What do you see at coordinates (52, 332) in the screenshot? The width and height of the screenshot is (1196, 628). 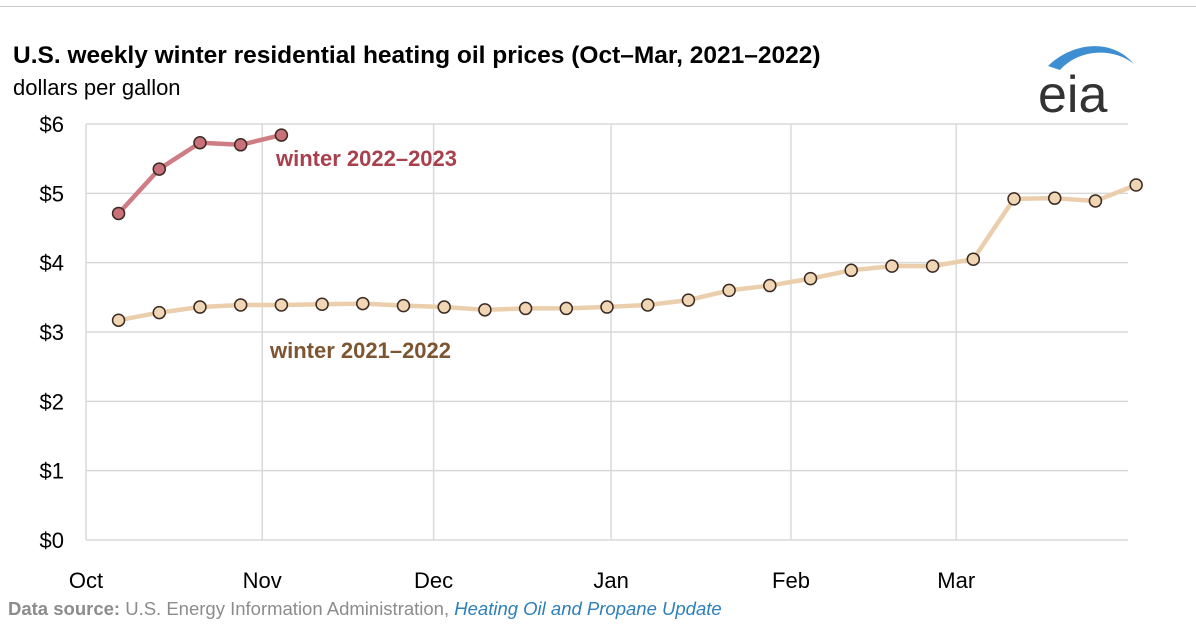 I see `y-tick-label: $3` at bounding box center [52, 332].